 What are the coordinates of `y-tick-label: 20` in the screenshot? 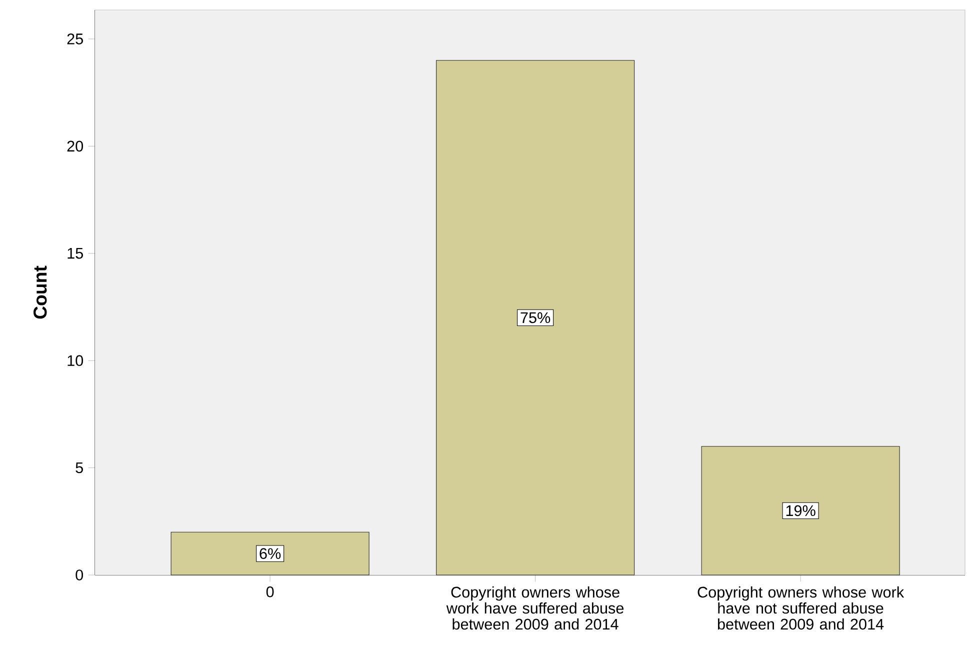 It's located at (75, 146).